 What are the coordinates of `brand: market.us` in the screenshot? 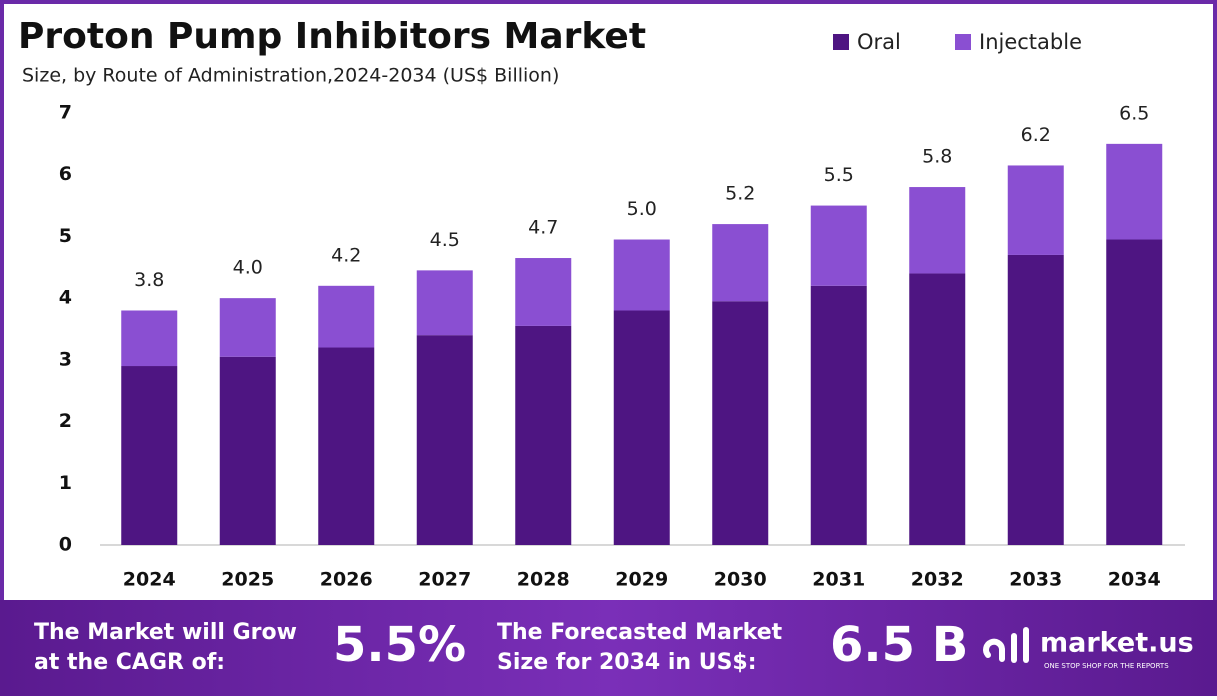 It's located at (1117, 643).